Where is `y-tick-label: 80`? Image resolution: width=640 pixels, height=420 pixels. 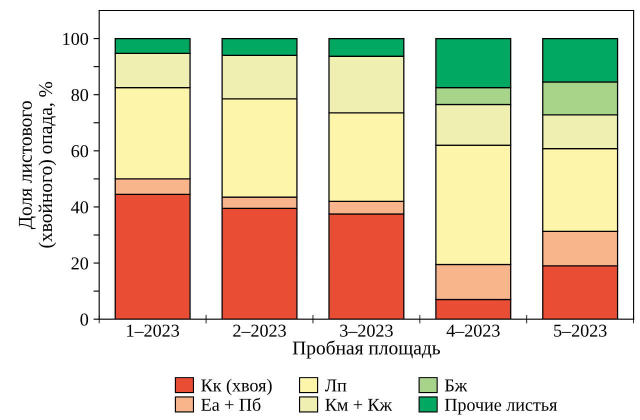 y-tick-label: 80 is located at coordinates (79, 95).